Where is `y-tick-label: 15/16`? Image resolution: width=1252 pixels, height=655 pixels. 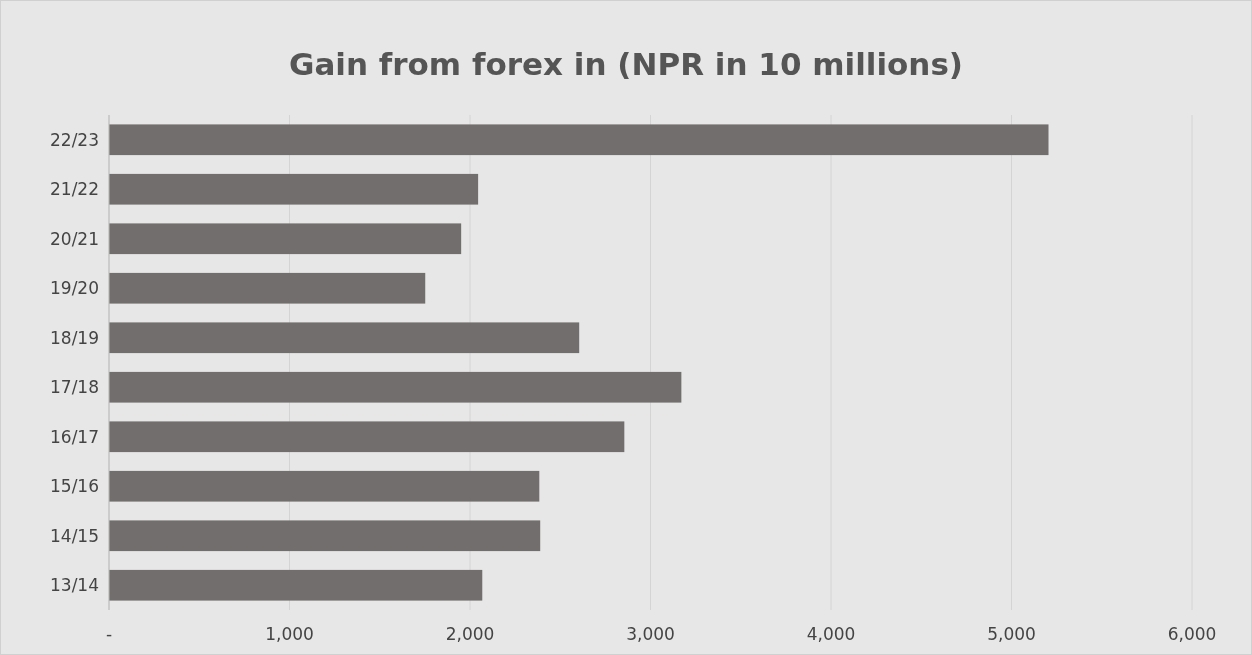
y-tick-label: 15/16 is located at coordinates (74, 486).